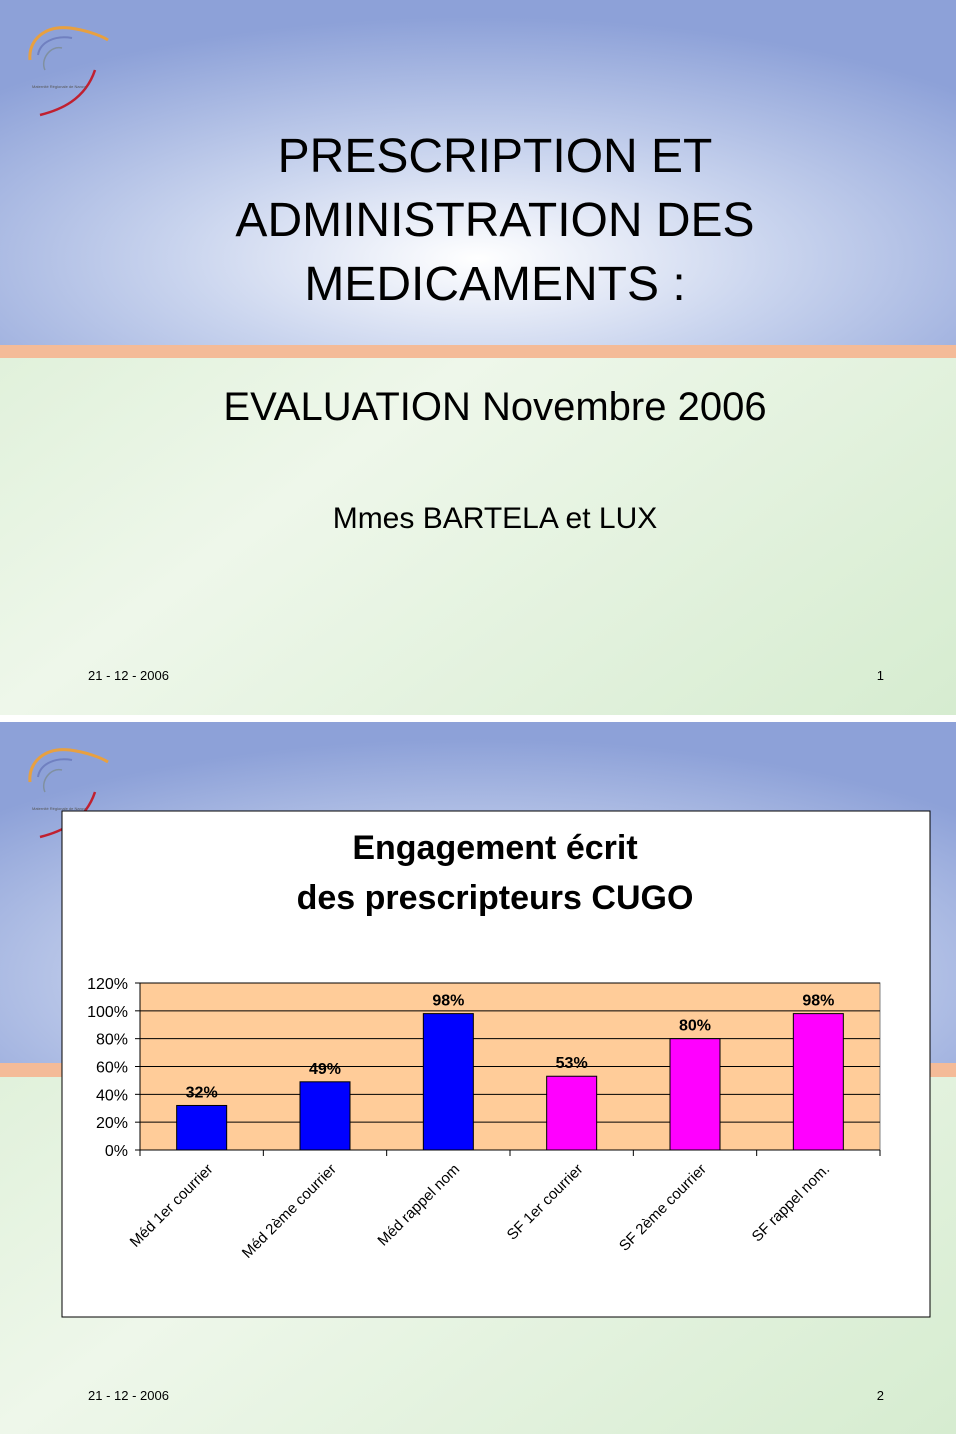 This screenshot has height=1439, width=956. Describe the element at coordinates (572, 1063) in the screenshot. I see `value-label: 53%` at that location.